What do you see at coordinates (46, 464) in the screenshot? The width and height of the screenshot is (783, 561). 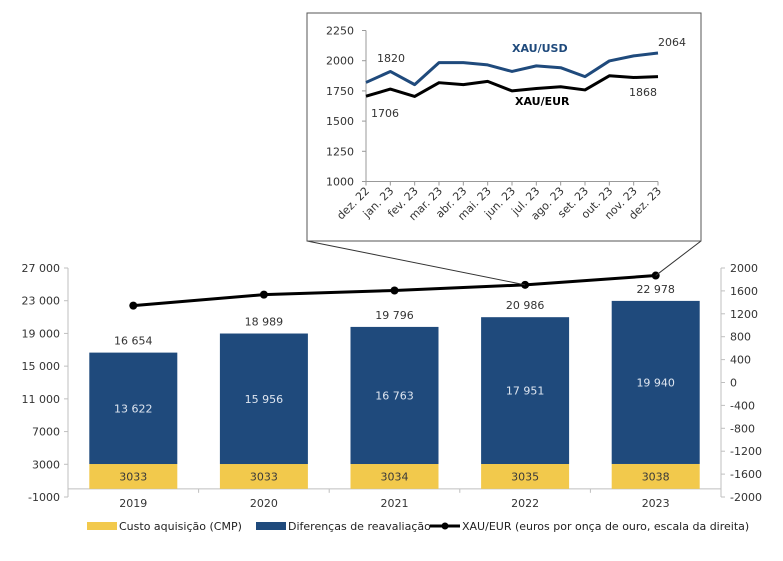 I see `left-axis-tick-label: 3000` at bounding box center [46, 464].